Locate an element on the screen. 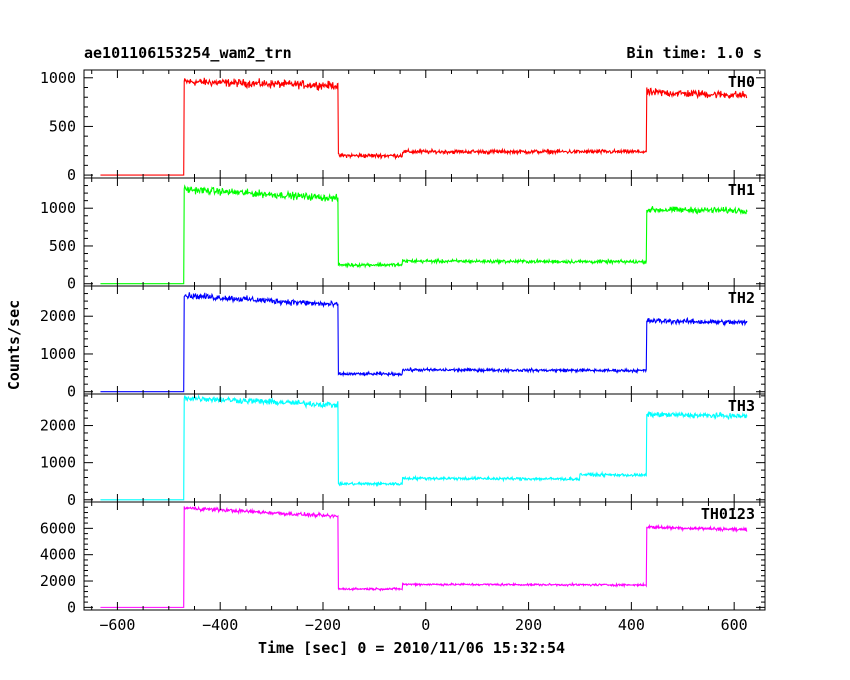  panel-frame-th0123 is located at coordinates (424, 556).